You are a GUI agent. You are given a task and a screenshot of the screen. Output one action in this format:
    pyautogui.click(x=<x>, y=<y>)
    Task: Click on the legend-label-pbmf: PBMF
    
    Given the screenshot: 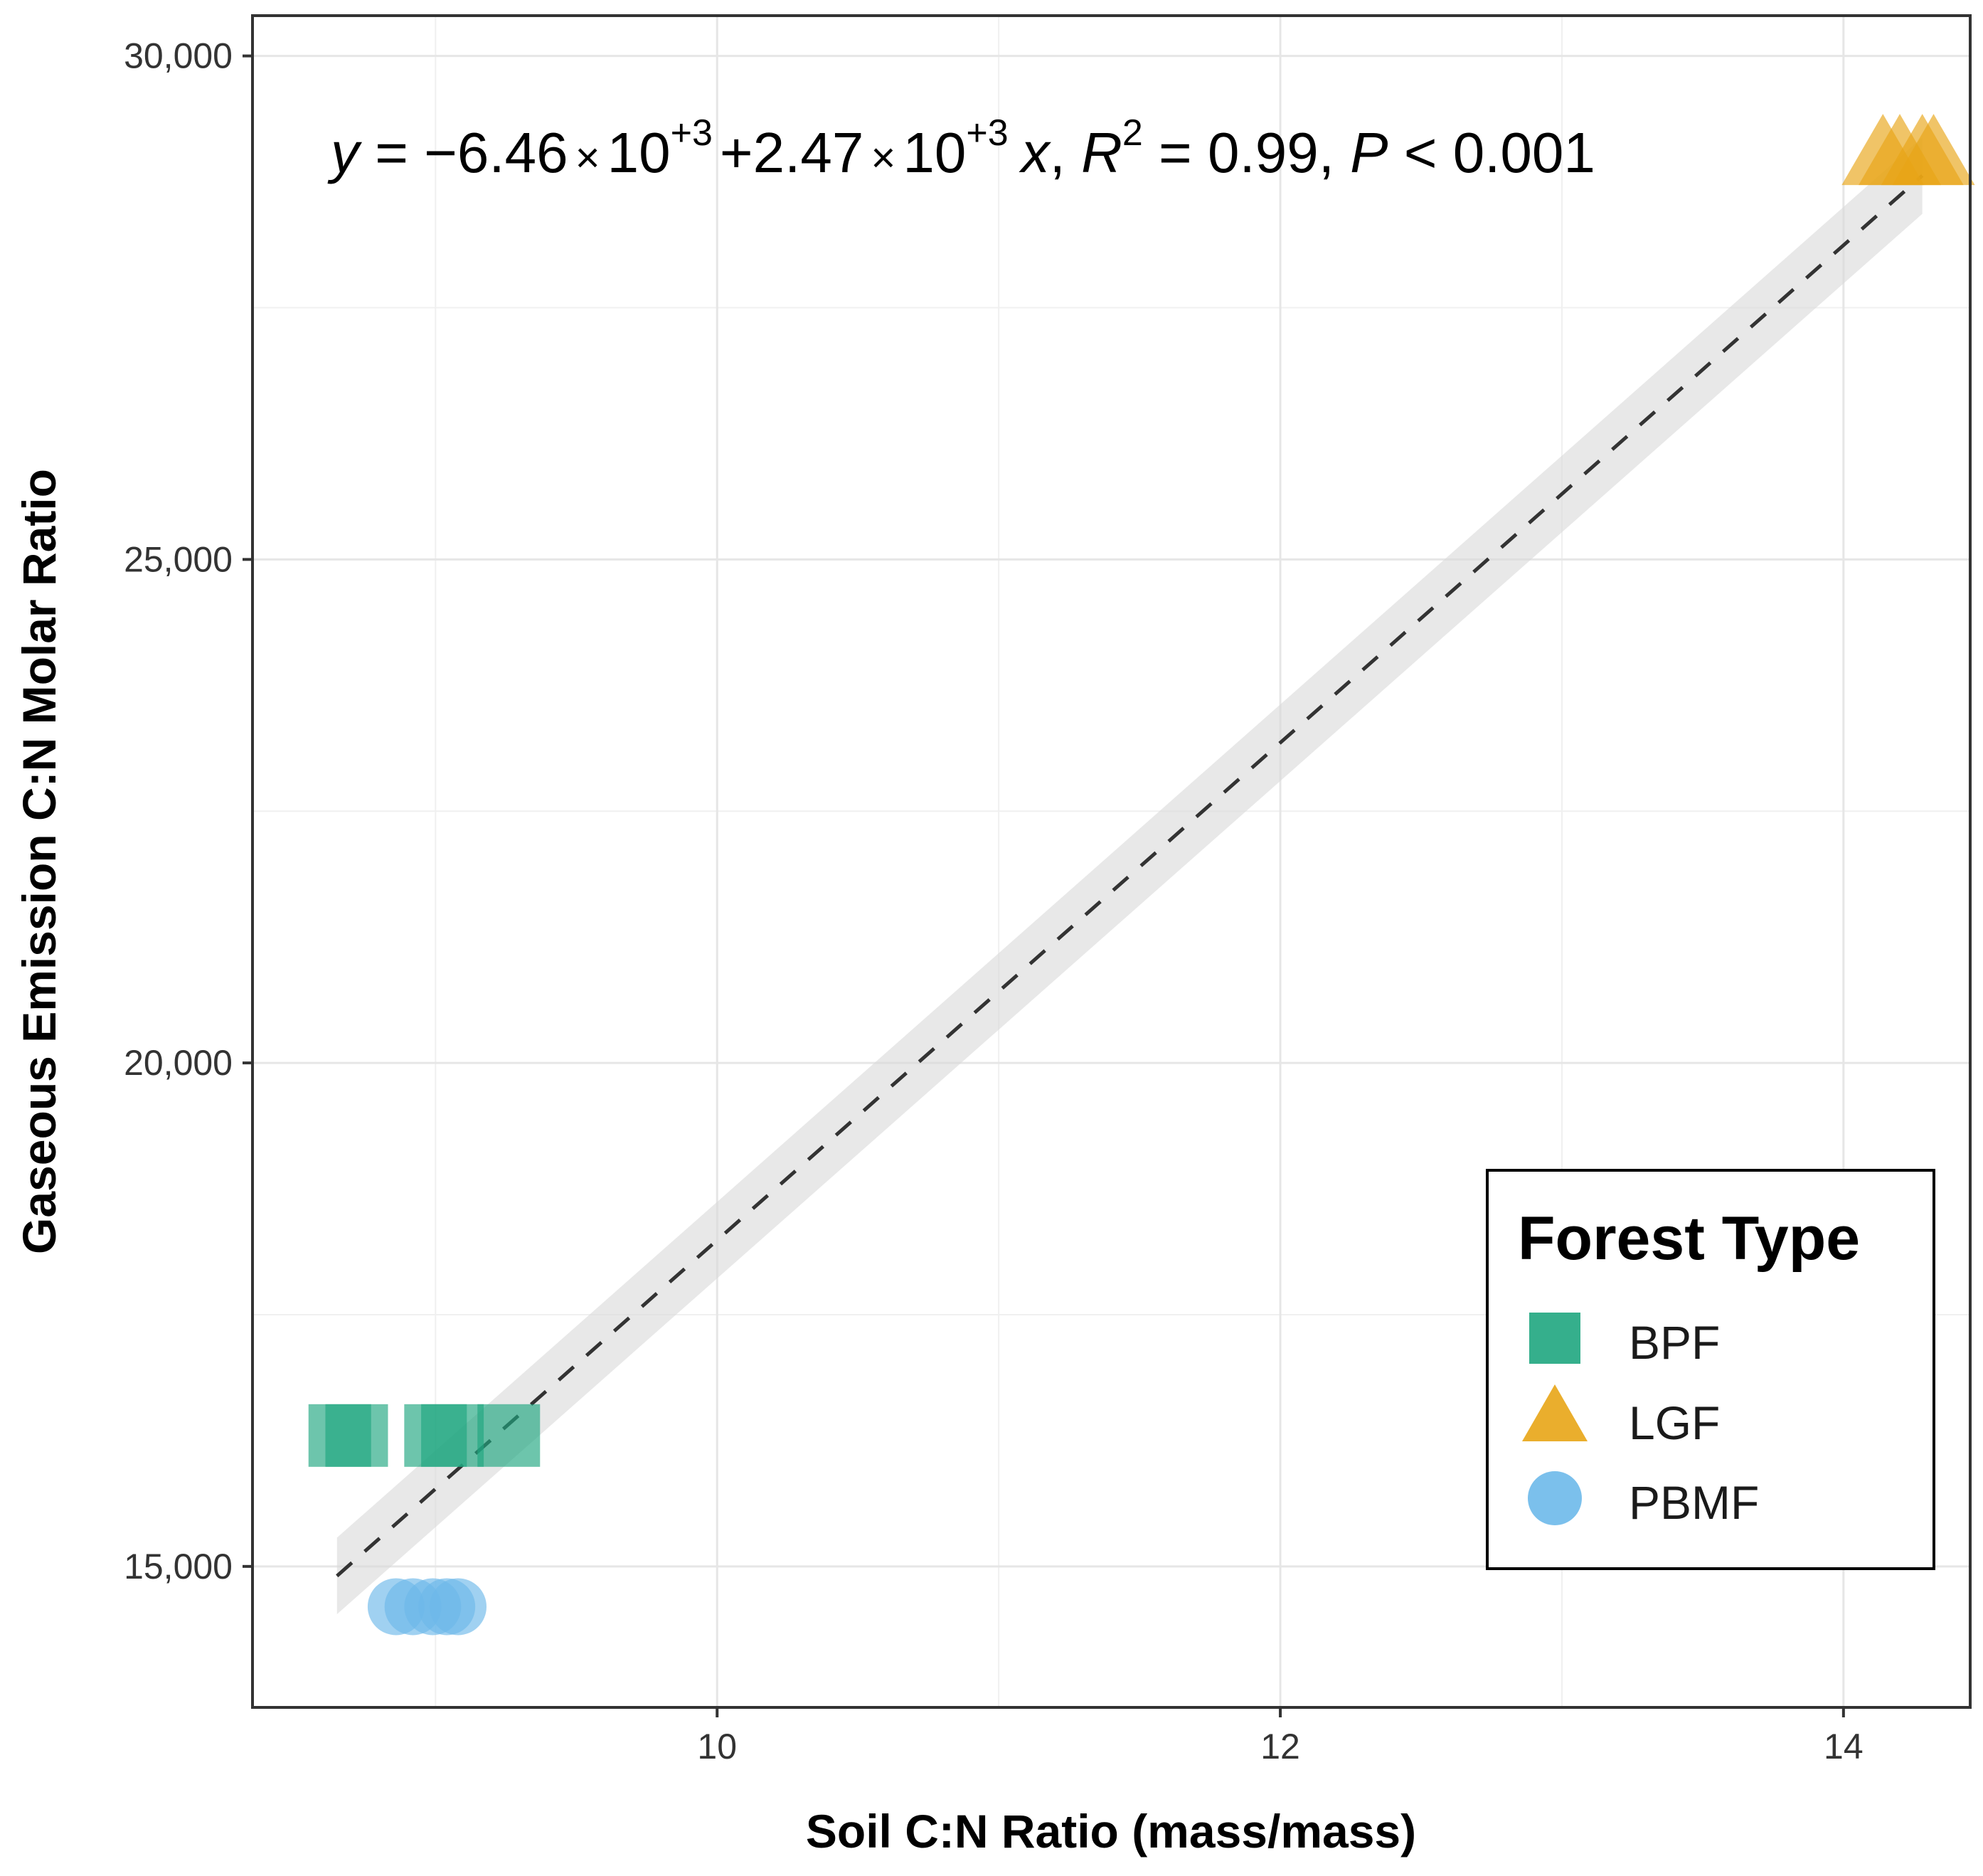 What is the action you would take?
    pyautogui.click(x=1694, y=1502)
    